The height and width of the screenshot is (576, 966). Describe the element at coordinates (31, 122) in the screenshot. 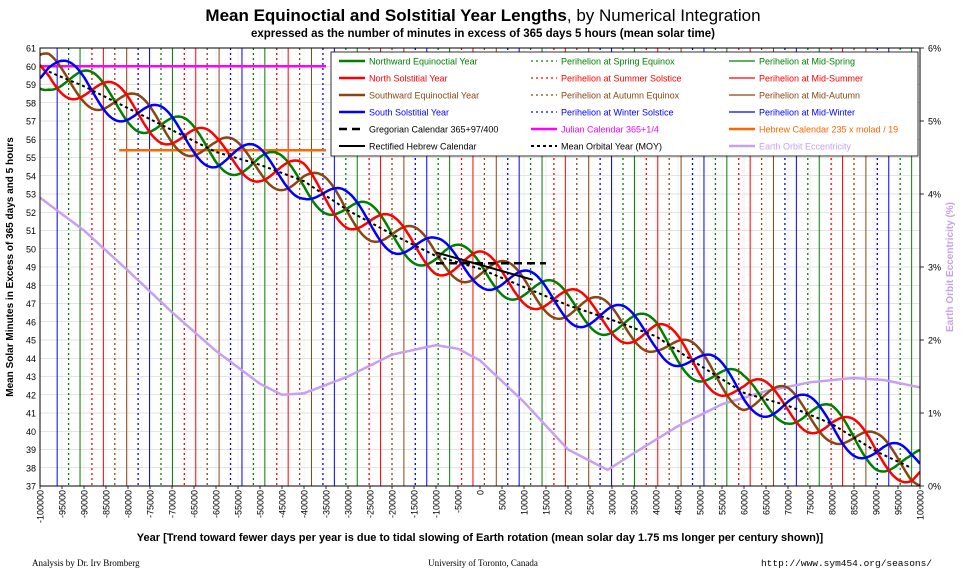

I see `y-tick-label: 57` at that location.